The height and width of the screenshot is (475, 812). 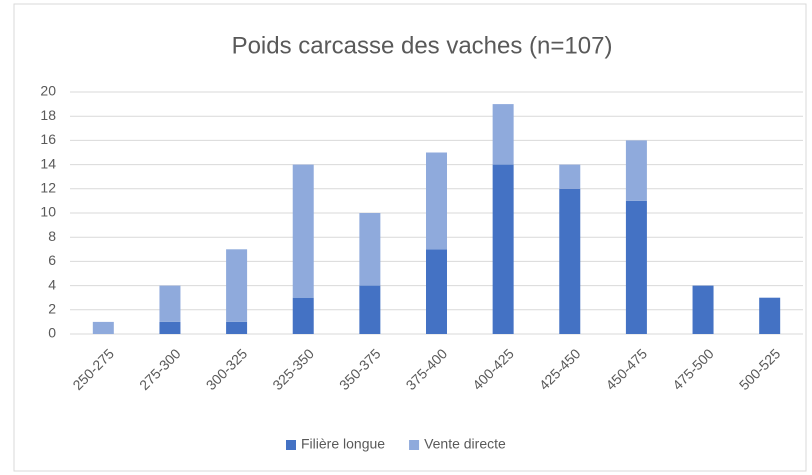 I want to click on chart-title: Poids carcasse des vaches (n=107), so click(x=422, y=45).